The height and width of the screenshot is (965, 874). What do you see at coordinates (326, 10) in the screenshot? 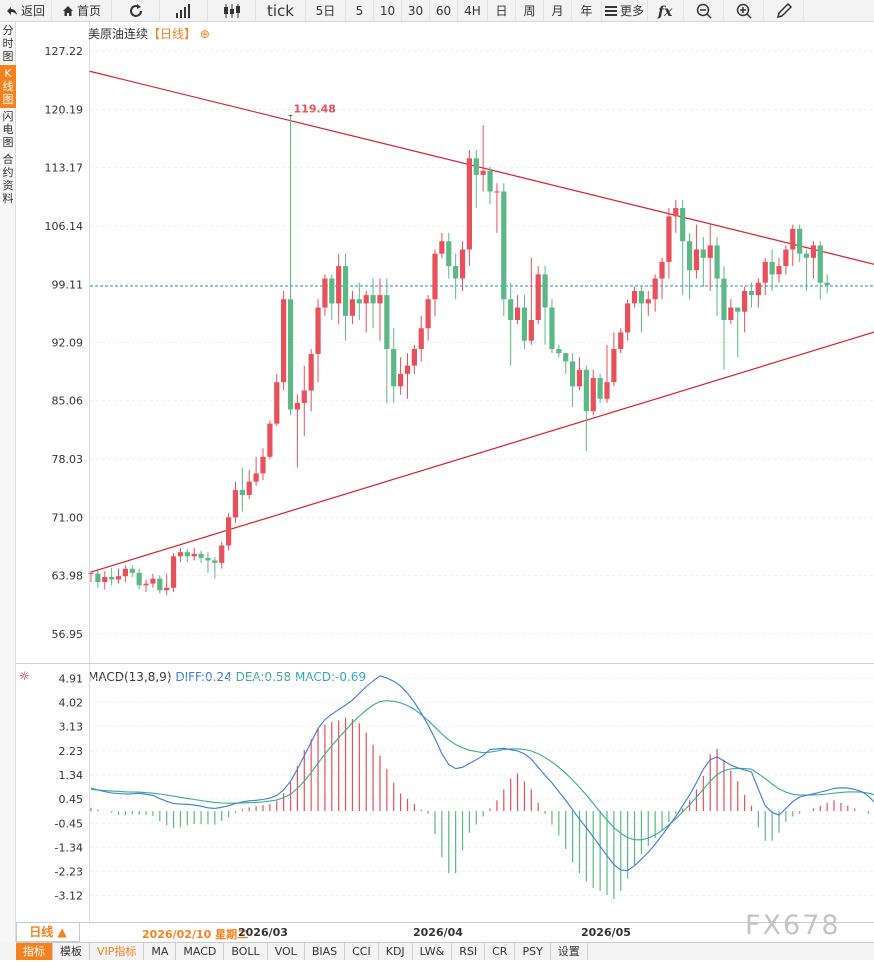
I see `toolbar-5d-button: 5日` at bounding box center [326, 10].